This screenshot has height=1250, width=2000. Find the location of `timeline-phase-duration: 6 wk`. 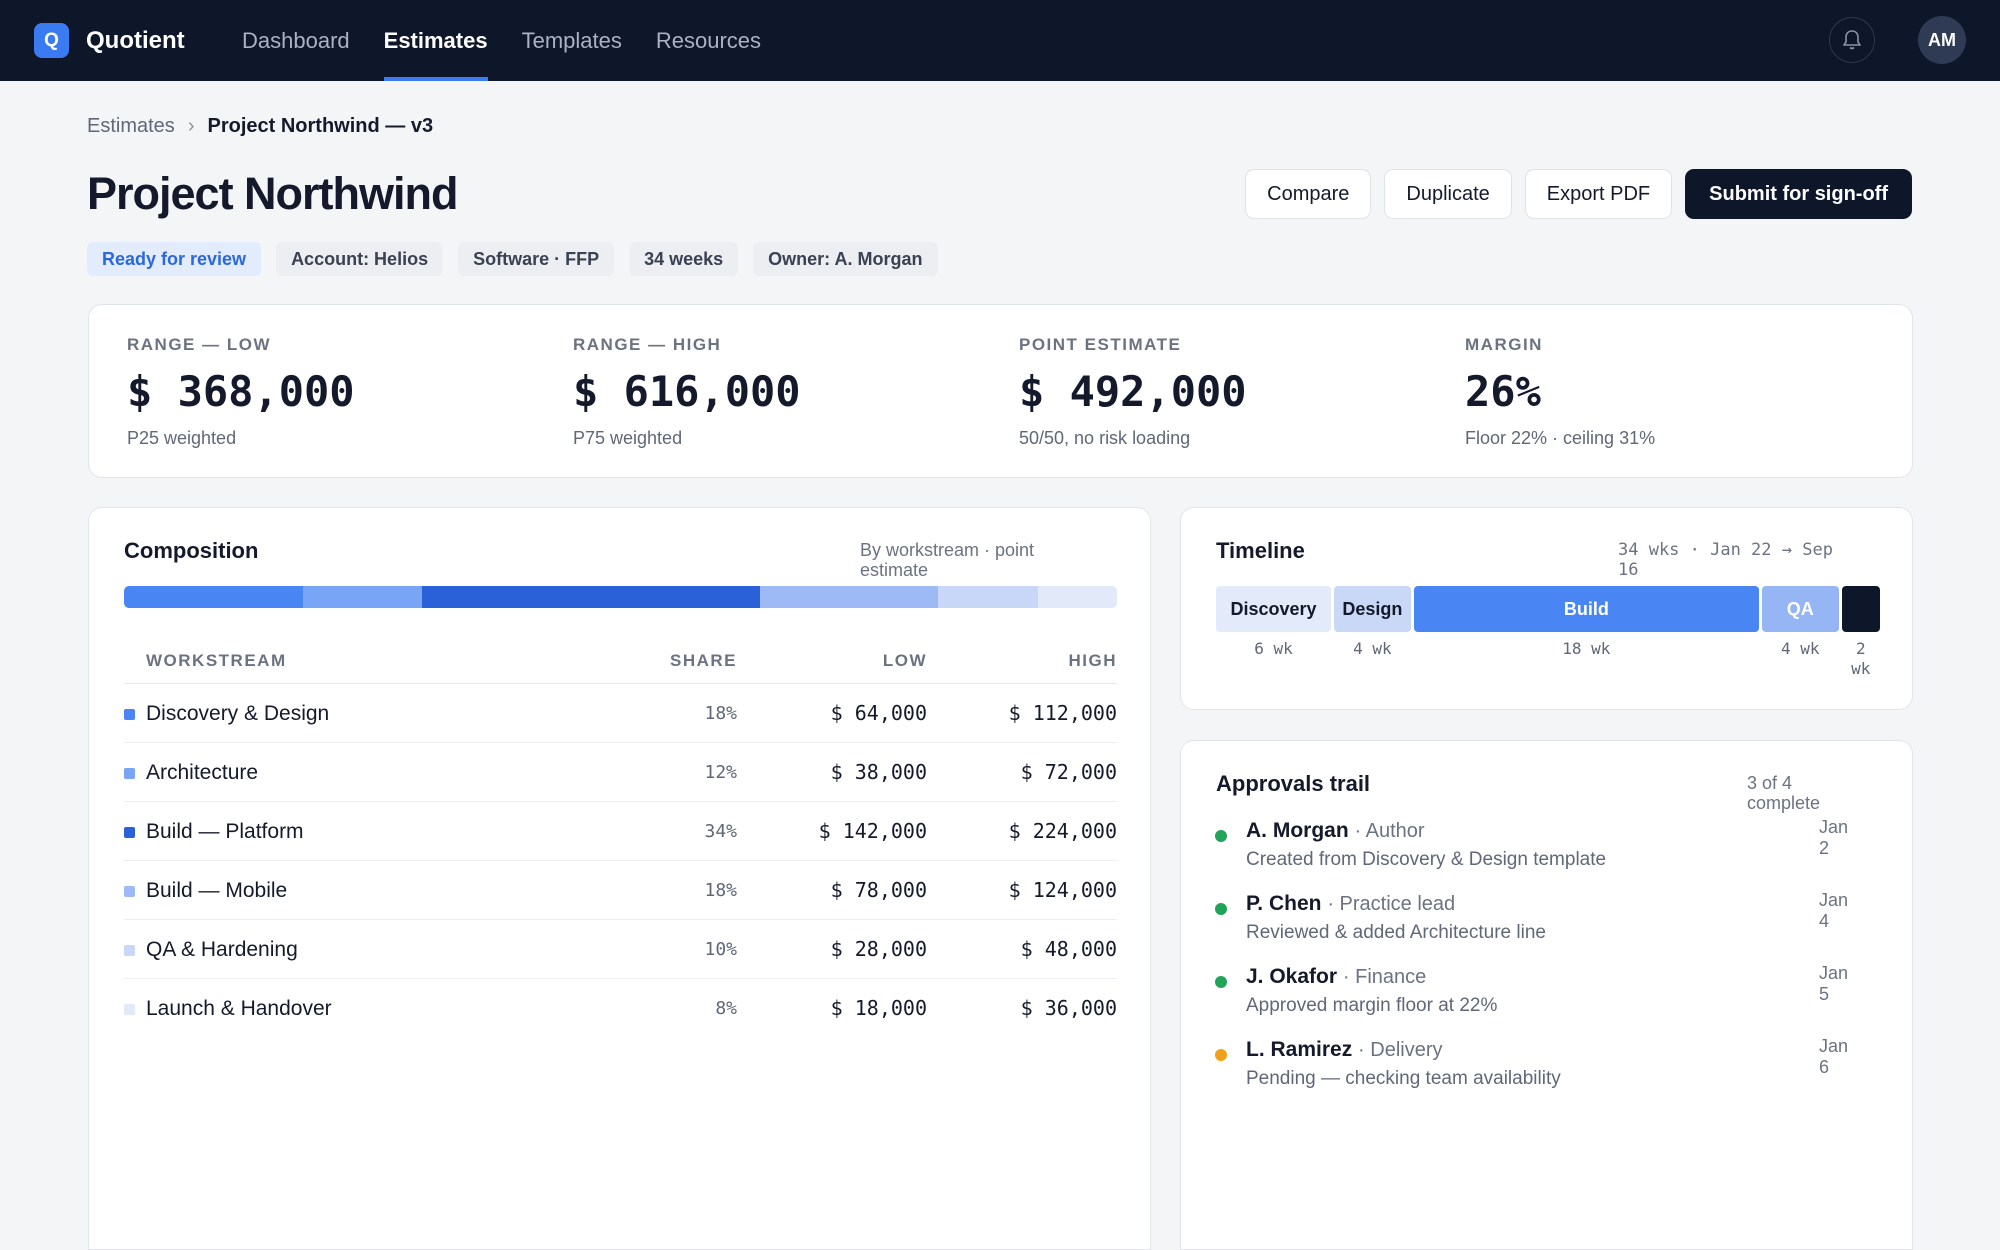

timeline-phase-duration: 6 wk is located at coordinates (1273, 648).